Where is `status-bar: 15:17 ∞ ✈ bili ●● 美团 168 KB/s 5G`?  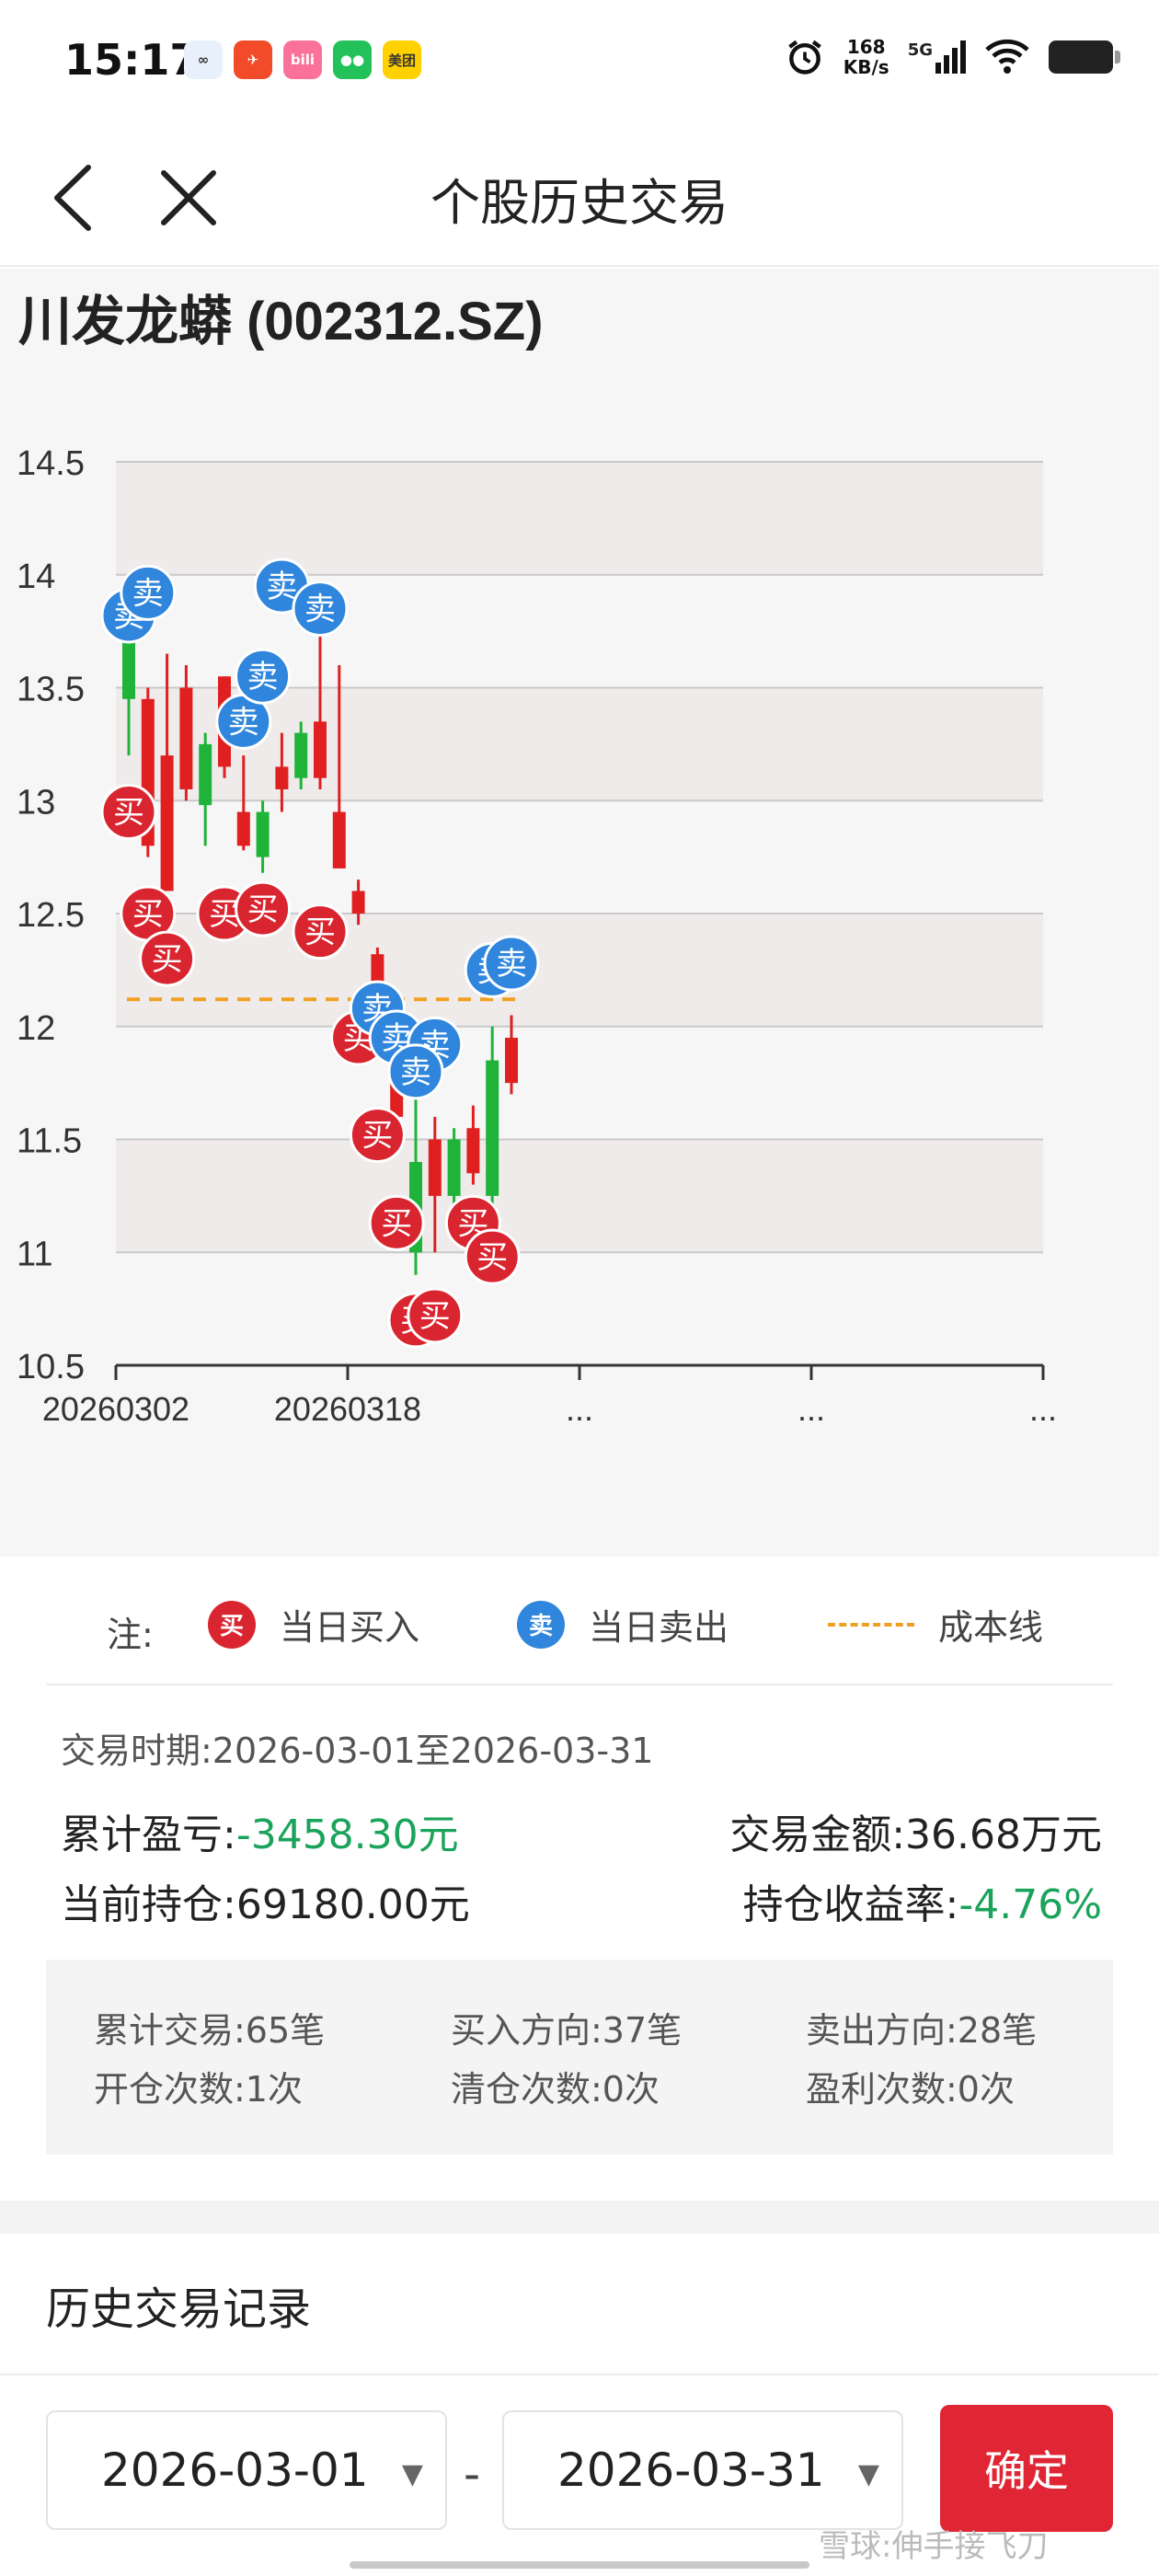
status-bar: 15:17 ∞ ✈ bili ●● 美团 168 KB/s 5G is located at coordinates (579, 64).